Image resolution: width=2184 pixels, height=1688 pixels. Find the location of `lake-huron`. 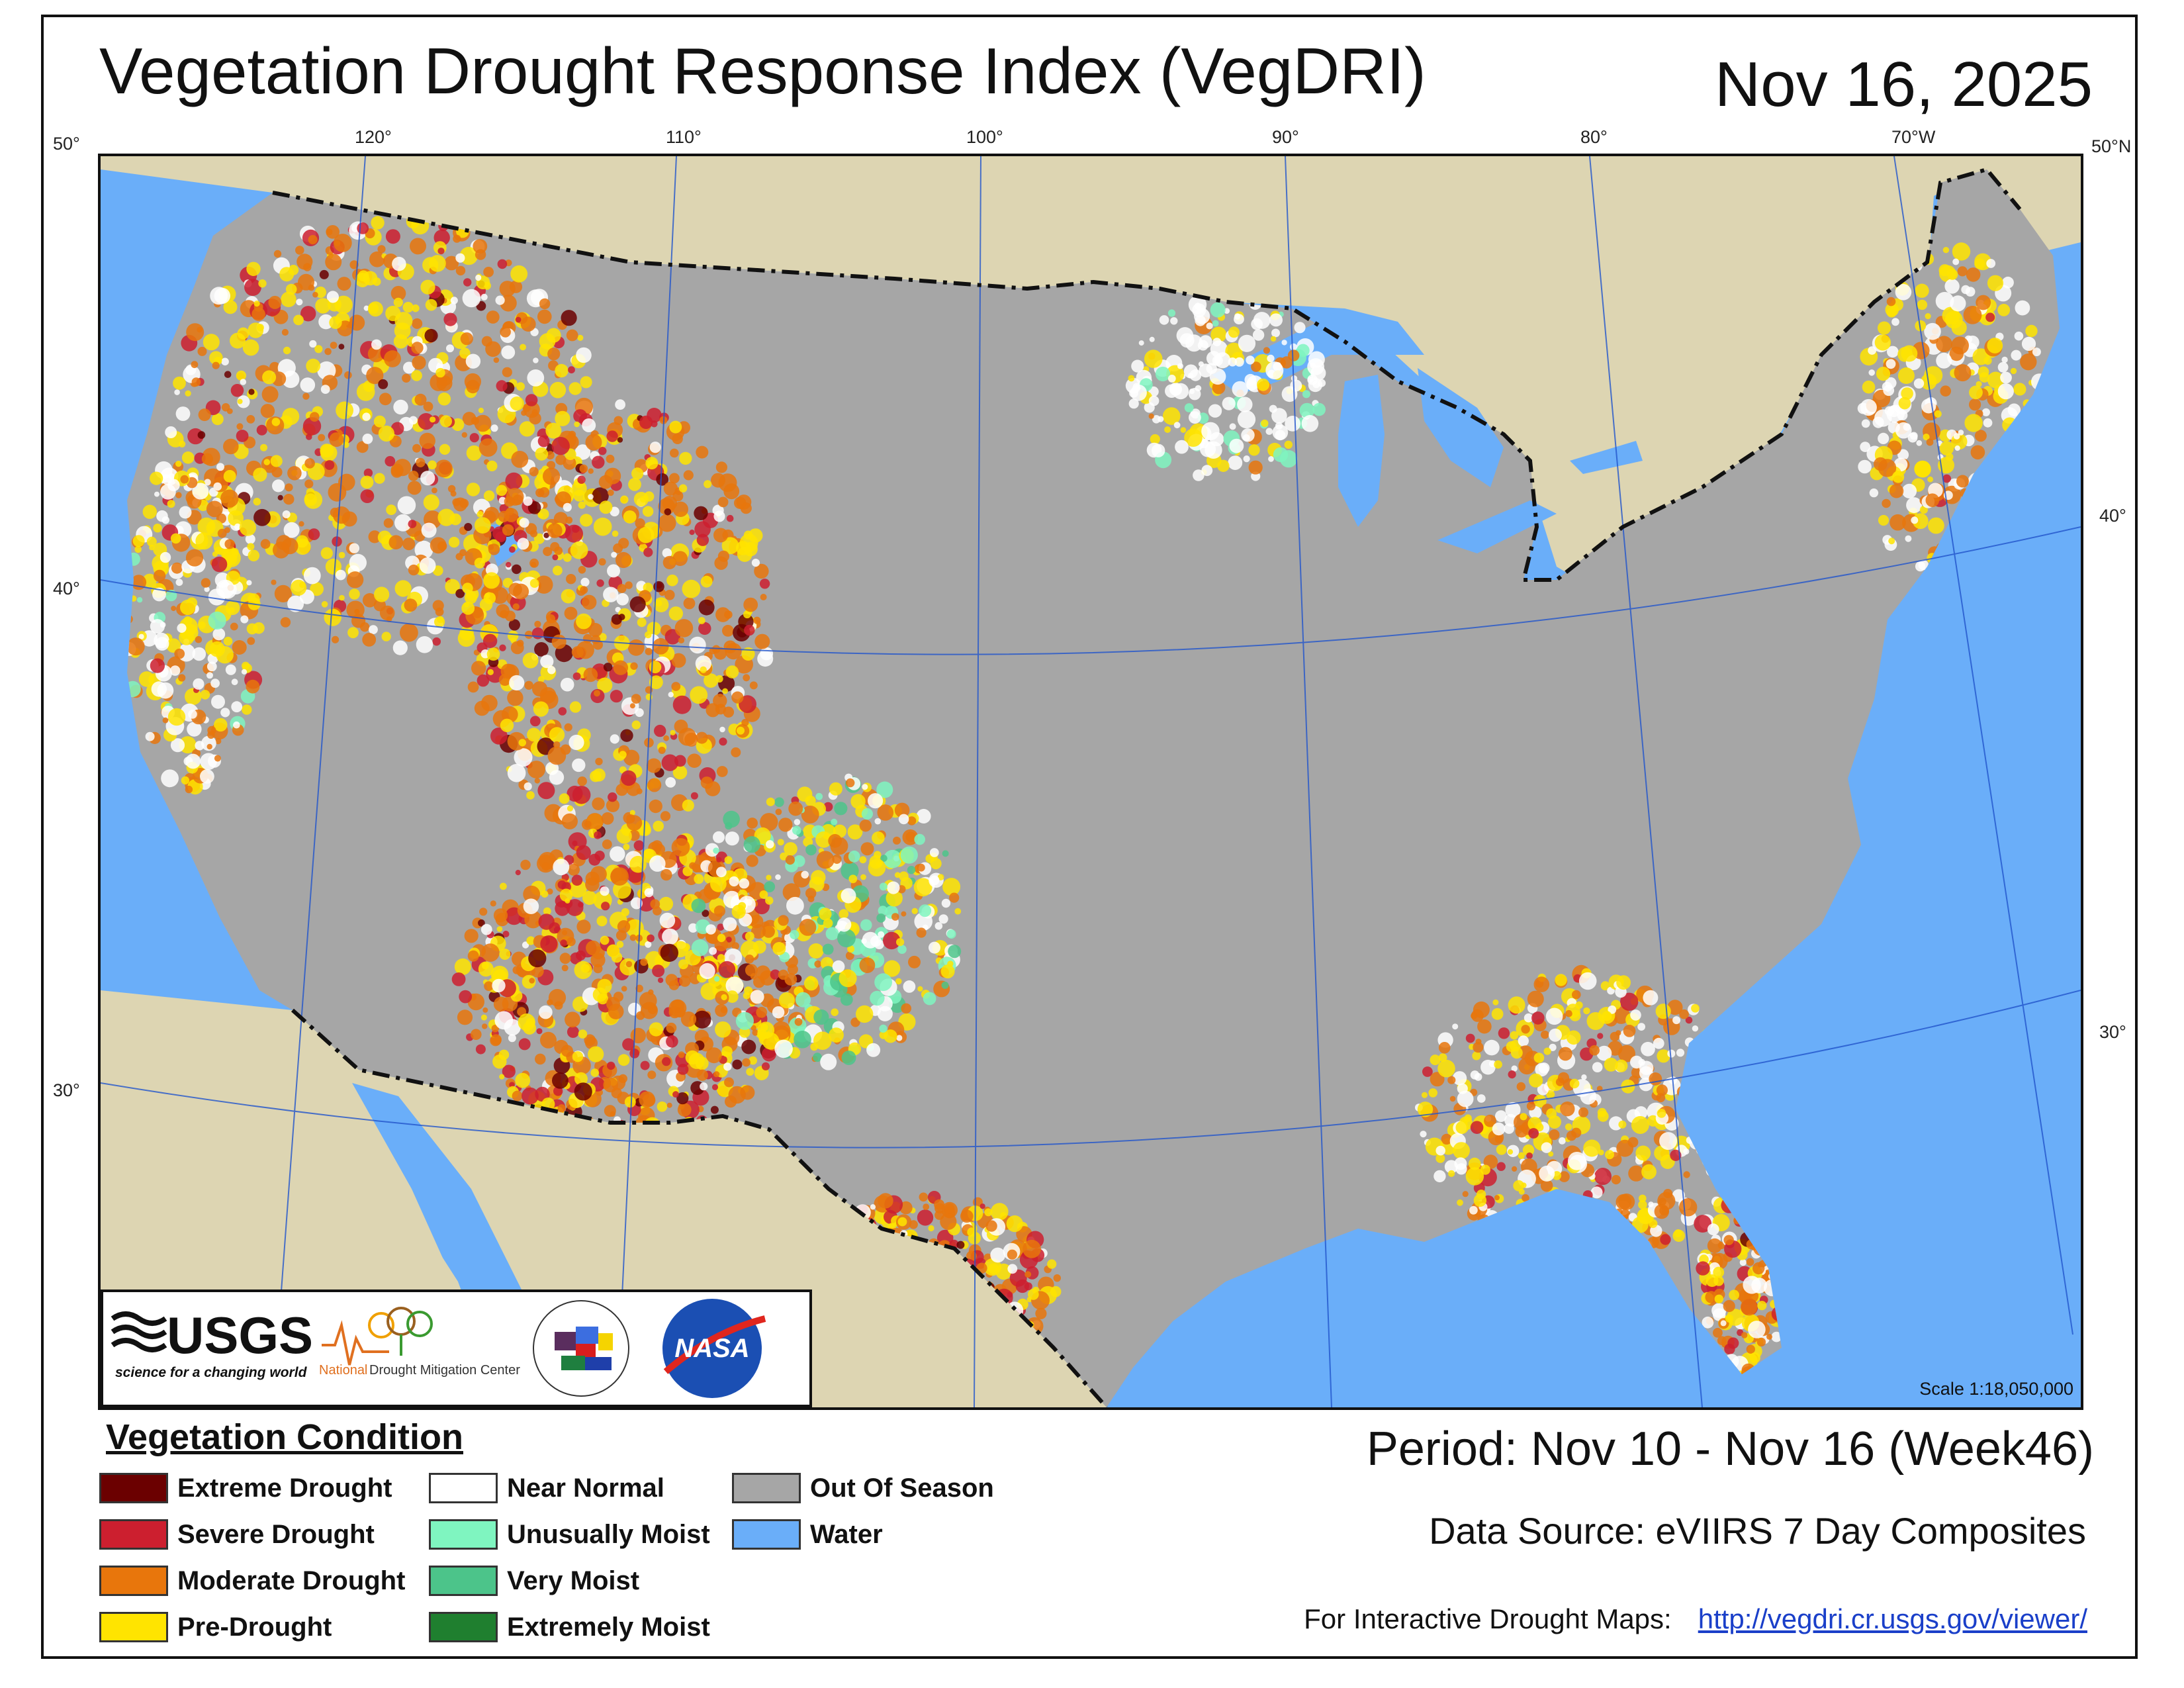

lake-huron is located at coordinates (1461, 427).